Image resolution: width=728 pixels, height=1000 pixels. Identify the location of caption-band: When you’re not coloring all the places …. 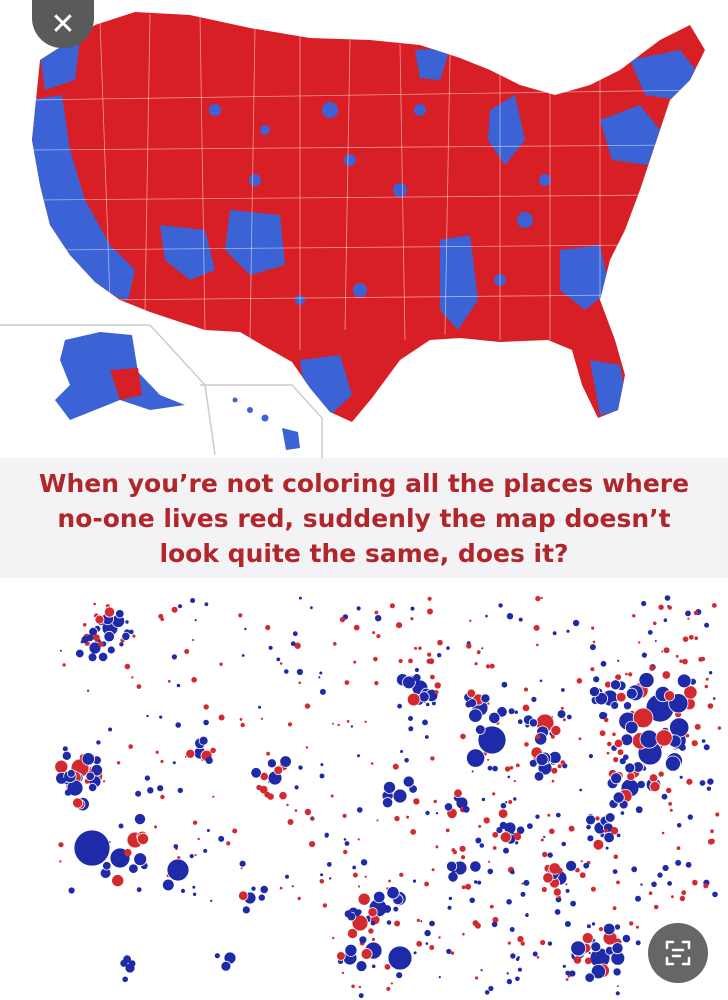
(364, 518).